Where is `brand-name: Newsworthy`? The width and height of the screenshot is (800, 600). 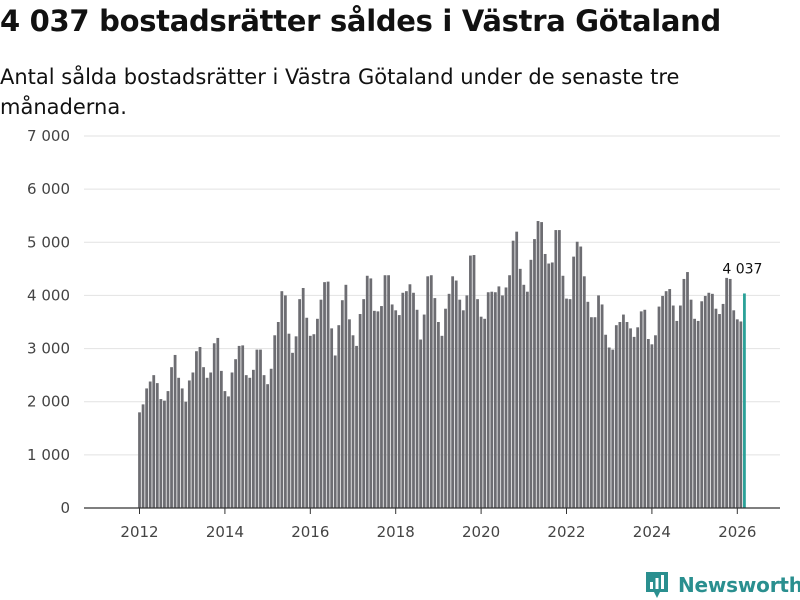 brand-name: Newsworthy is located at coordinates (739, 585).